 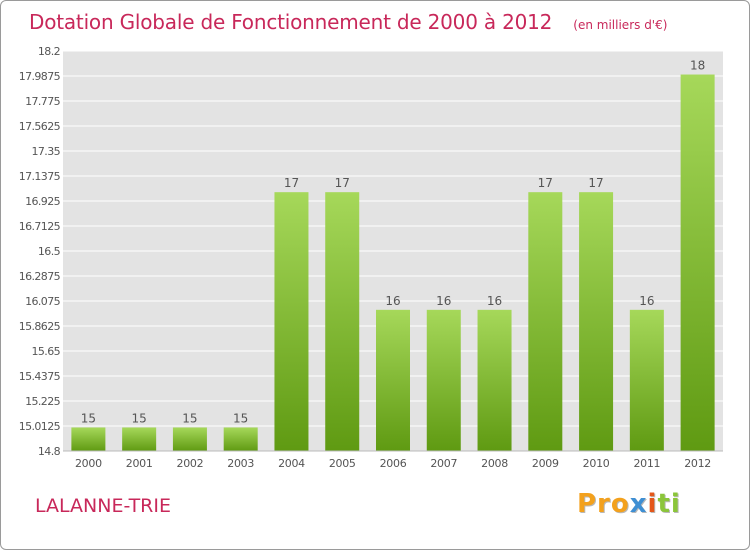 What do you see at coordinates (638, 504) in the screenshot?
I see `logo-part-2: x` at bounding box center [638, 504].